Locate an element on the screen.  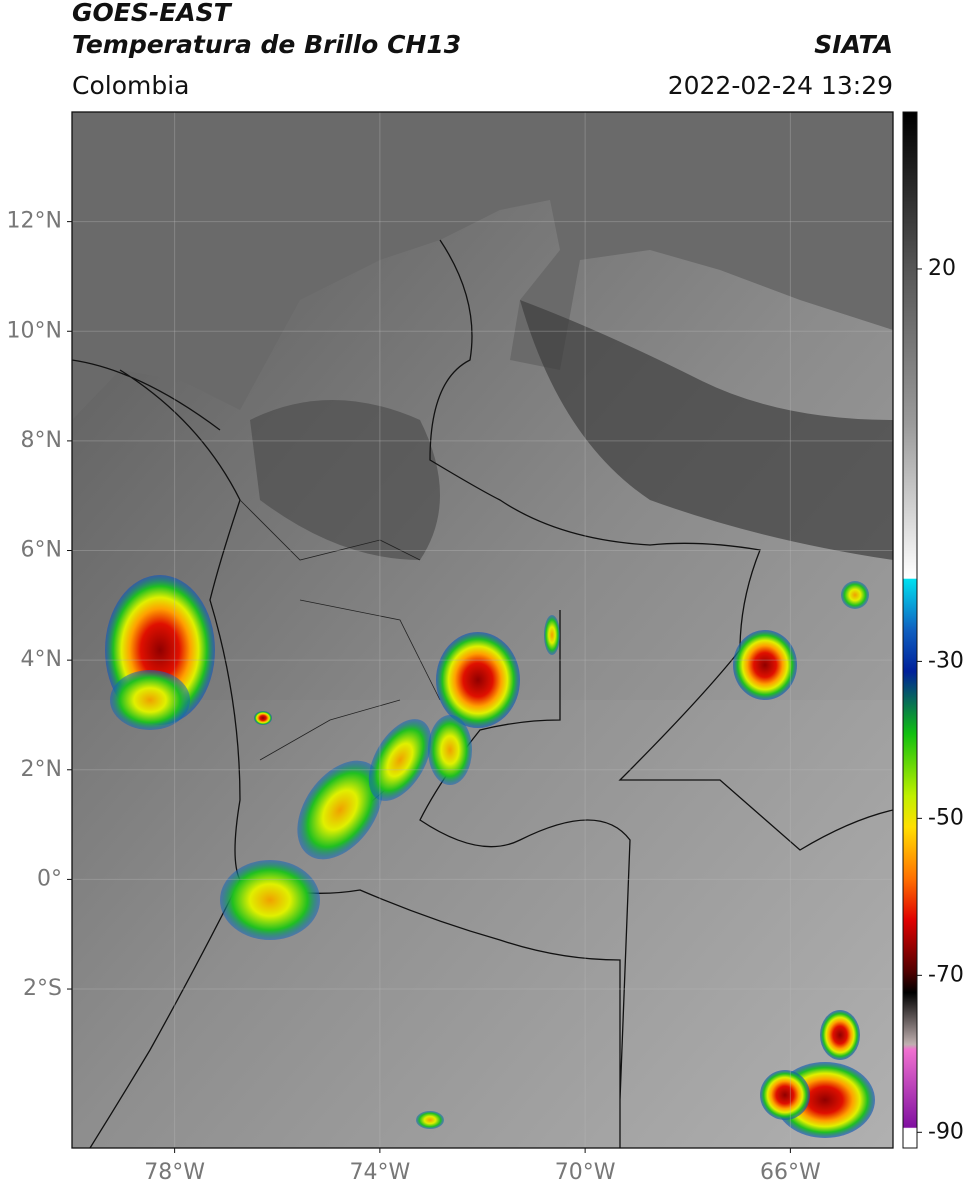
lat-tick-label: 10°N is located at coordinates (34, 330).